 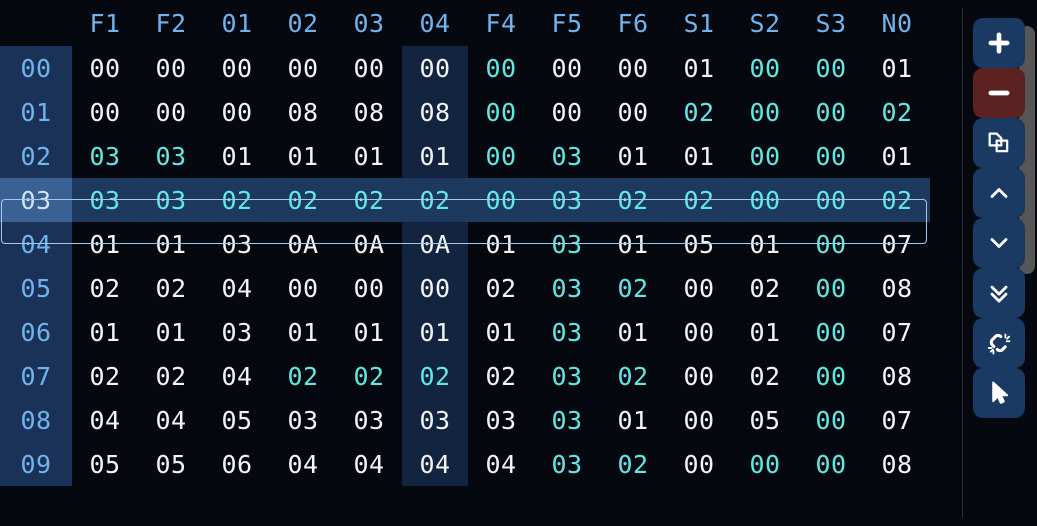 What do you see at coordinates (369, 23) in the screenshot?
I see `column-header-03: 03` at bounding box center [369, 23].